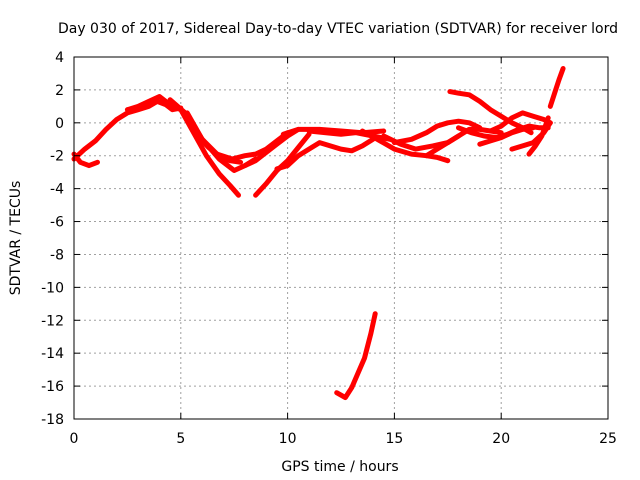 This screenshot has width=640, height=480. What do you see at coordinates (57, 157) in the screenshot?
I see `y-tick-label: -2` at bounding box center [57, 157].